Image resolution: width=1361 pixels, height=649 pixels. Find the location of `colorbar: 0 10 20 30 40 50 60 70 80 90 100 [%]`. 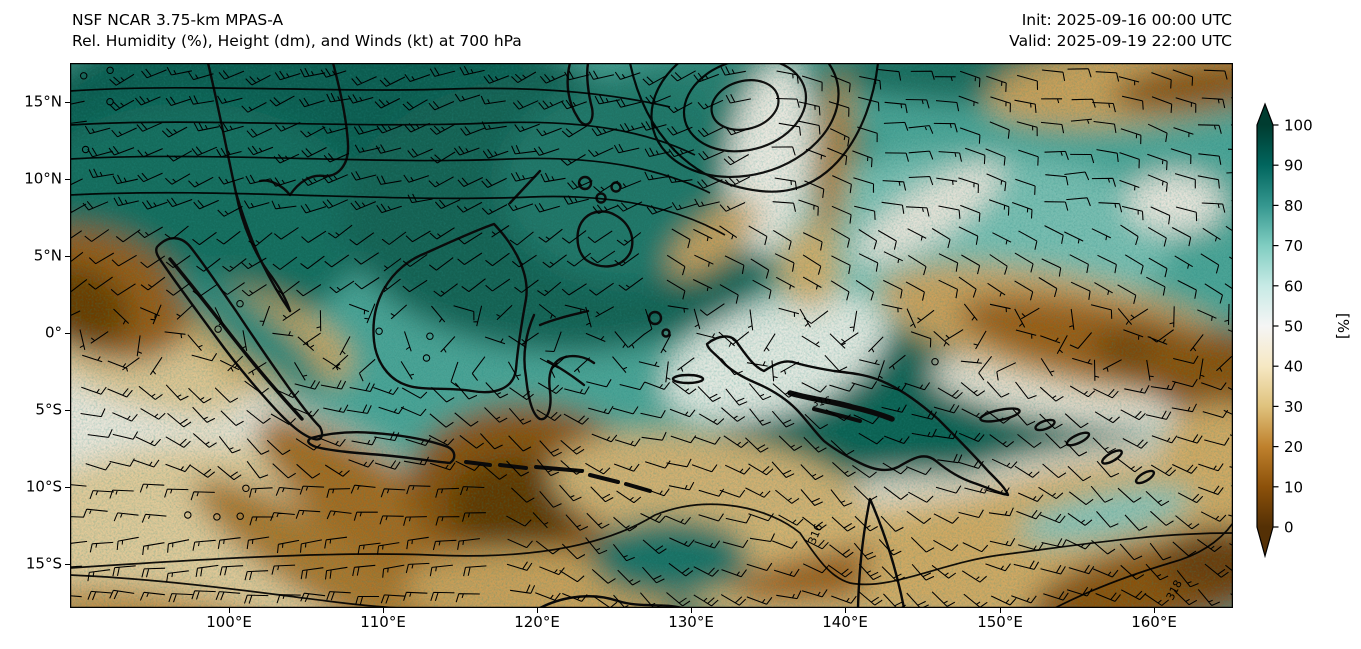

colorbar: 0 10 20 30 40 50 60 70 80 90 100 [%] is located at coordinates (1304, 330).